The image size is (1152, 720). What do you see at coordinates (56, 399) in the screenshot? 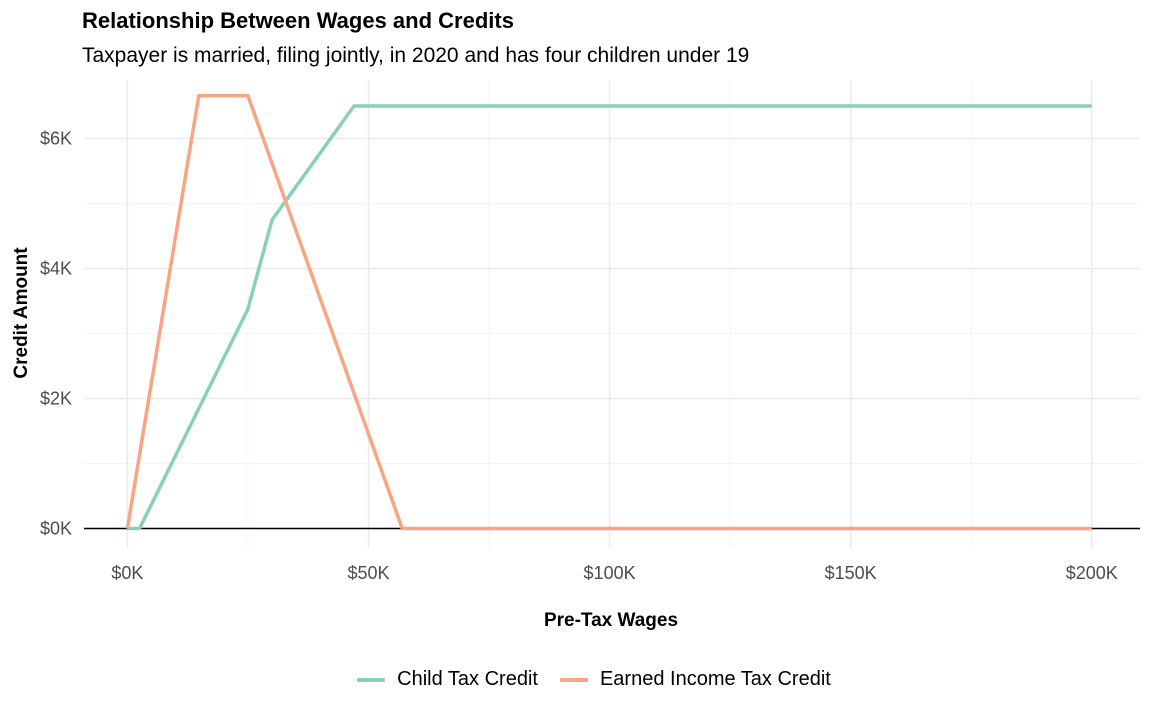
I see `y-tick-label: $2K` at bounding box center [56, 399].